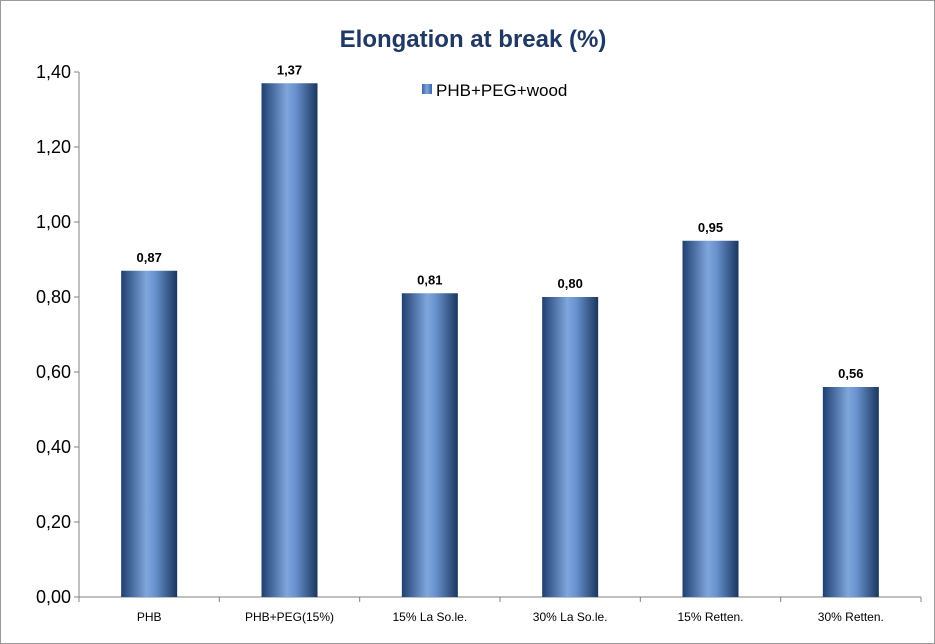 The height and width of the screenshot is (644, 935). What do you see at coordinates (53, 597) in the screenshot?
I see `y-tick-label: 0,00` at bounding box center [53, 597].